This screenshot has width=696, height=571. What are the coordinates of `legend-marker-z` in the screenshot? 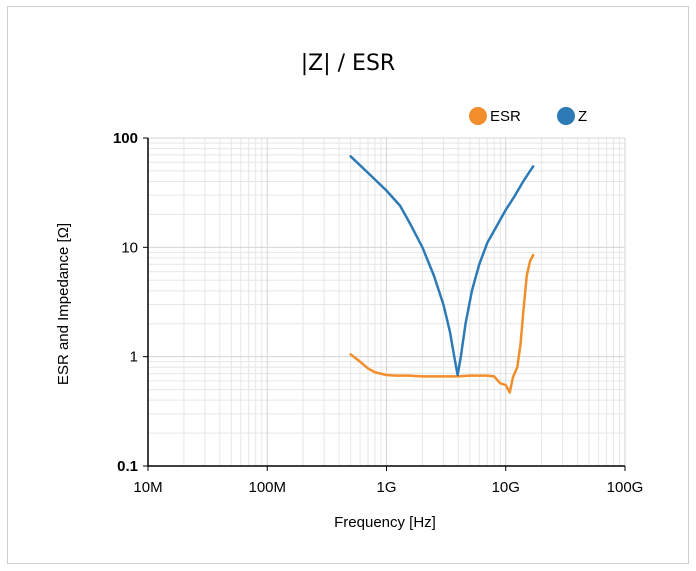 It's located at (566, 116).